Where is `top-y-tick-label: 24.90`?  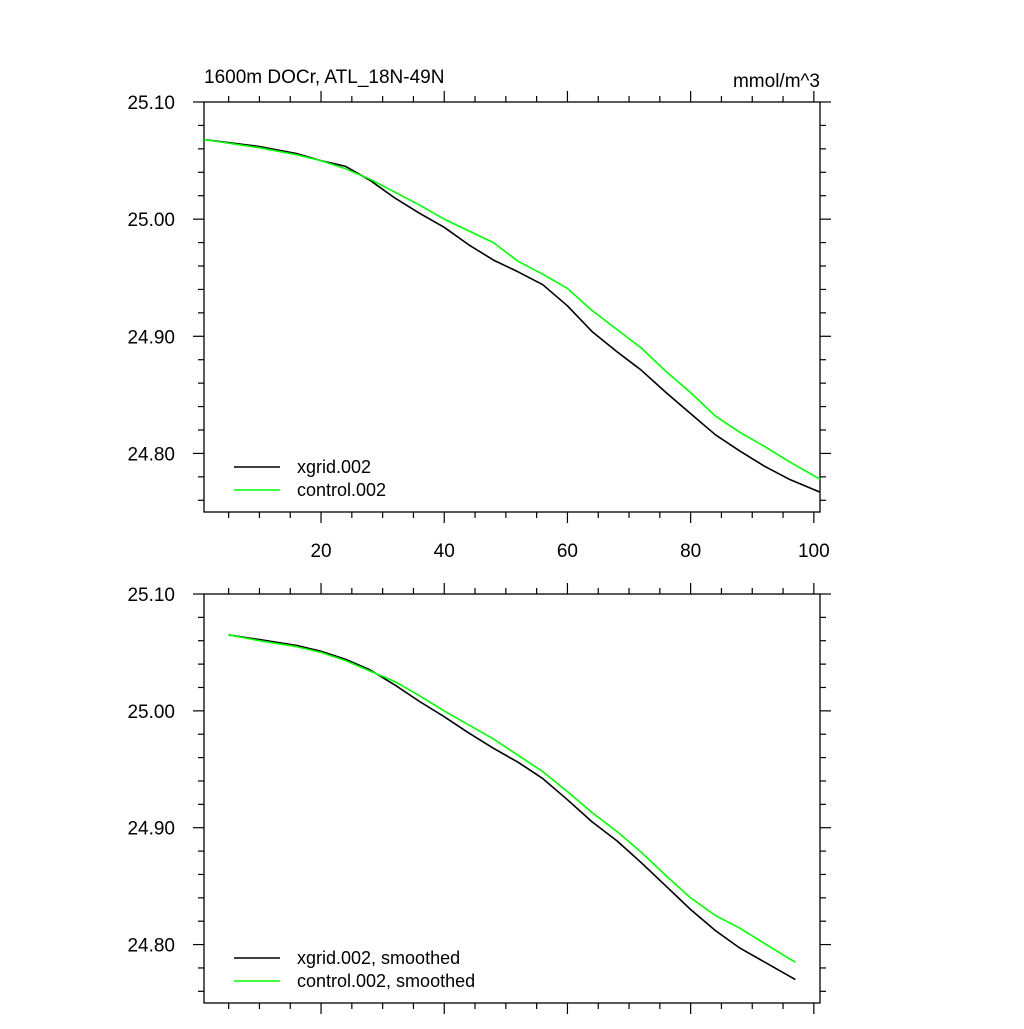
top-y-tick-label: 24.90 is located at coordinates (151, 337).